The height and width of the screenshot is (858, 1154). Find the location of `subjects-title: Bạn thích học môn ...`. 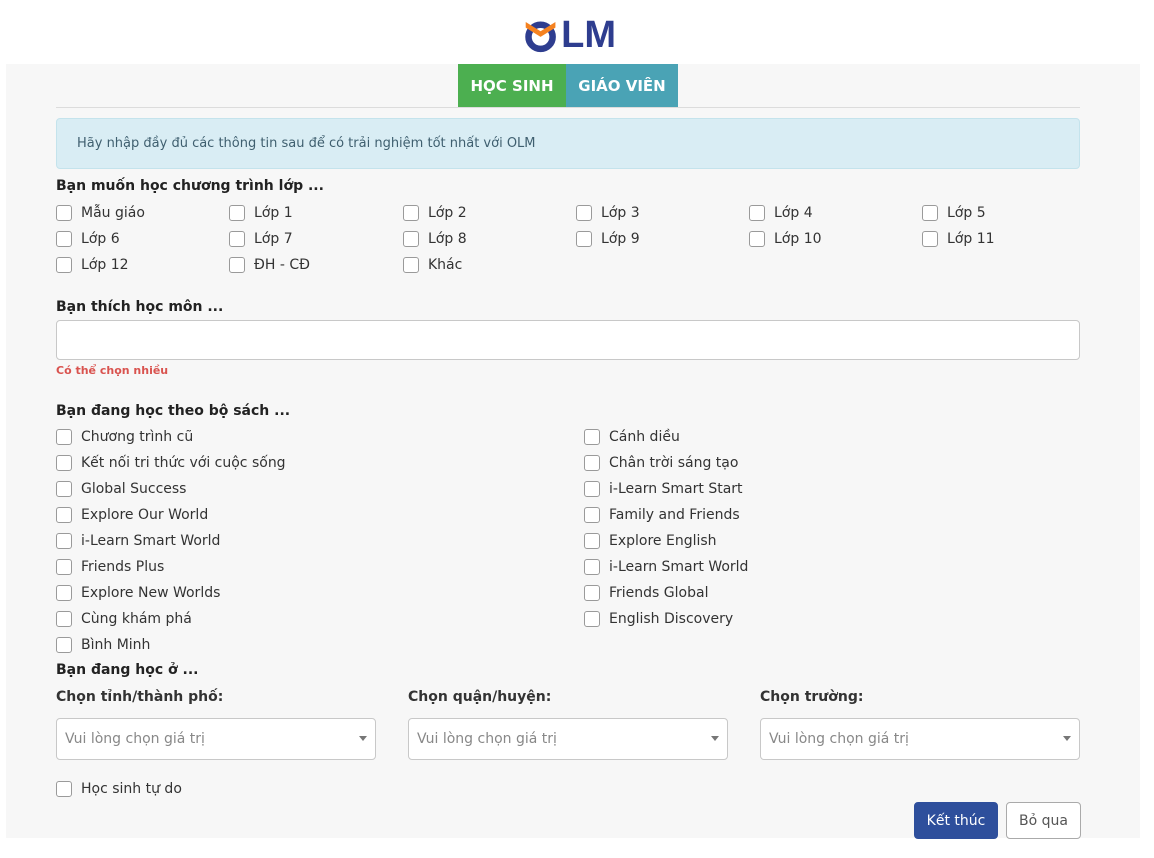

subjects-title: Bạn thích học môn ... is located at coordinates (140, 307).